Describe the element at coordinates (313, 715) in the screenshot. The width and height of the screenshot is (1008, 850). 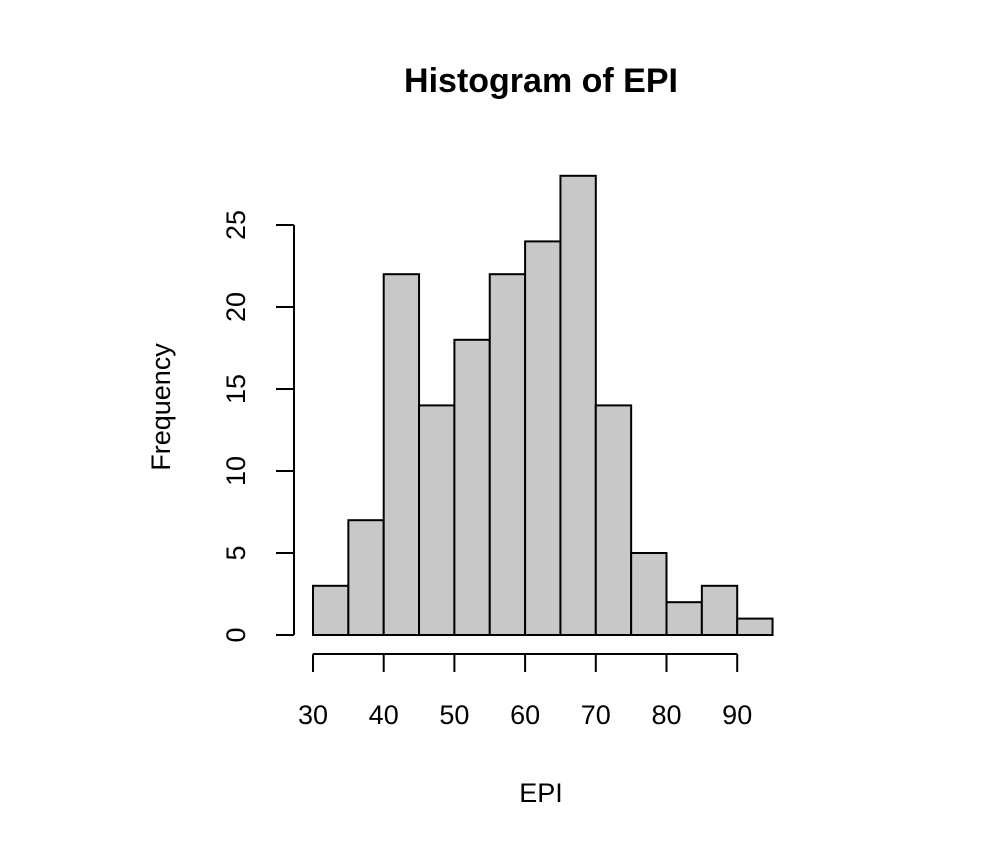
I see `x-tick-label: 30` at that location.